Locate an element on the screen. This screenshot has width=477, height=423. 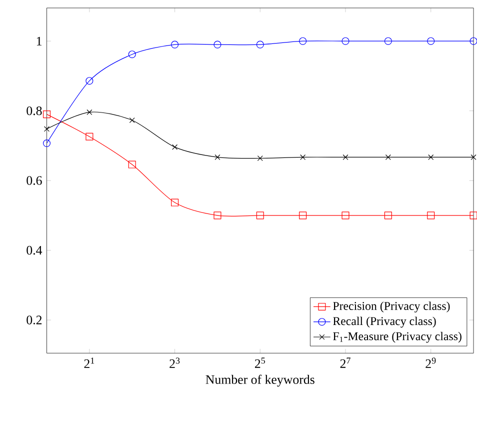
x-tick-label: 2$^{9}$ is located at coordinates (431, 363).